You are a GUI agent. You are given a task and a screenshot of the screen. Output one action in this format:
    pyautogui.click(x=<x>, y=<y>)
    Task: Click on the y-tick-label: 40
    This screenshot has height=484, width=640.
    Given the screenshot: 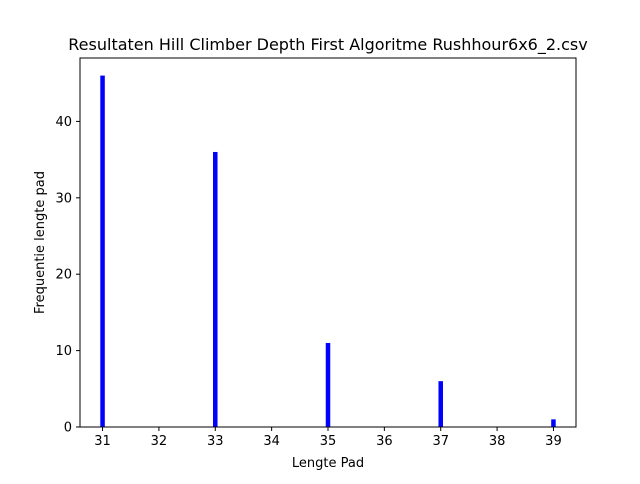 What is the action you would take?
    pyautogui.click(x=63, y=122)
    